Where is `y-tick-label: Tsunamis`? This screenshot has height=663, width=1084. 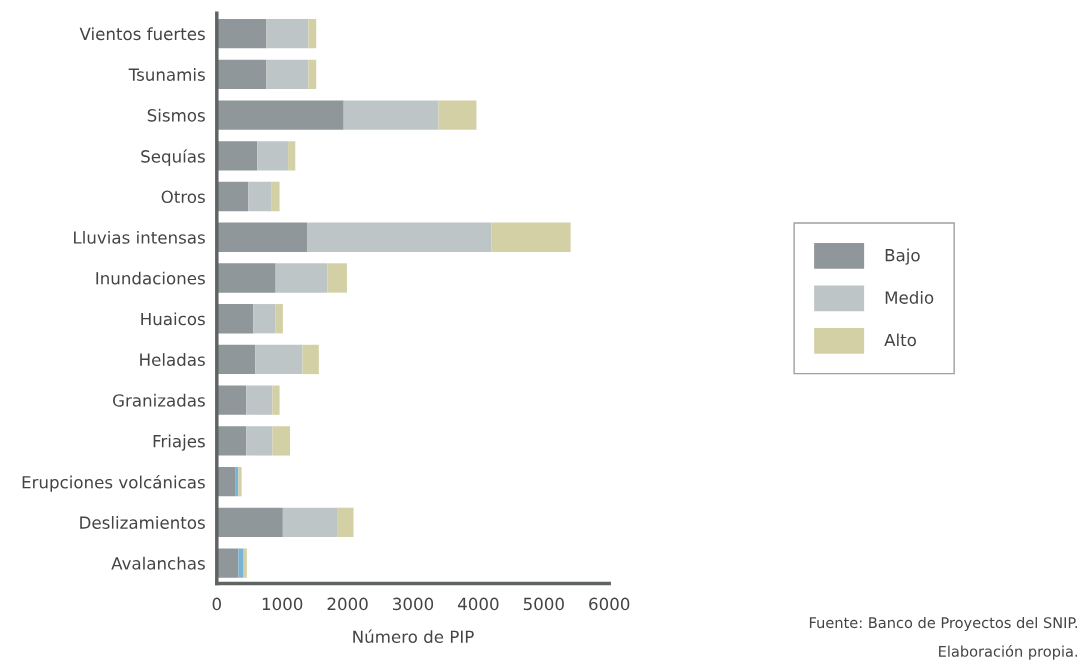 y-tick-label: Tsunamis is located at coordinates (166, 74).